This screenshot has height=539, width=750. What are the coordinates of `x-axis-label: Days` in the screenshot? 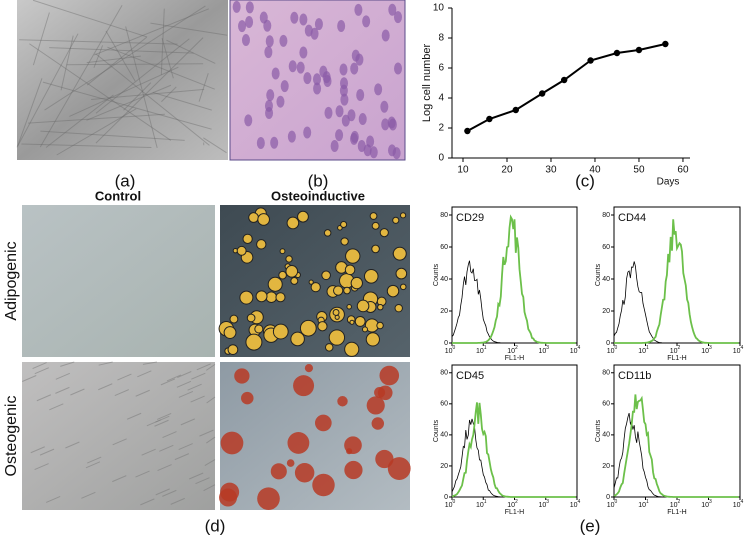 It's located at (668, 182).